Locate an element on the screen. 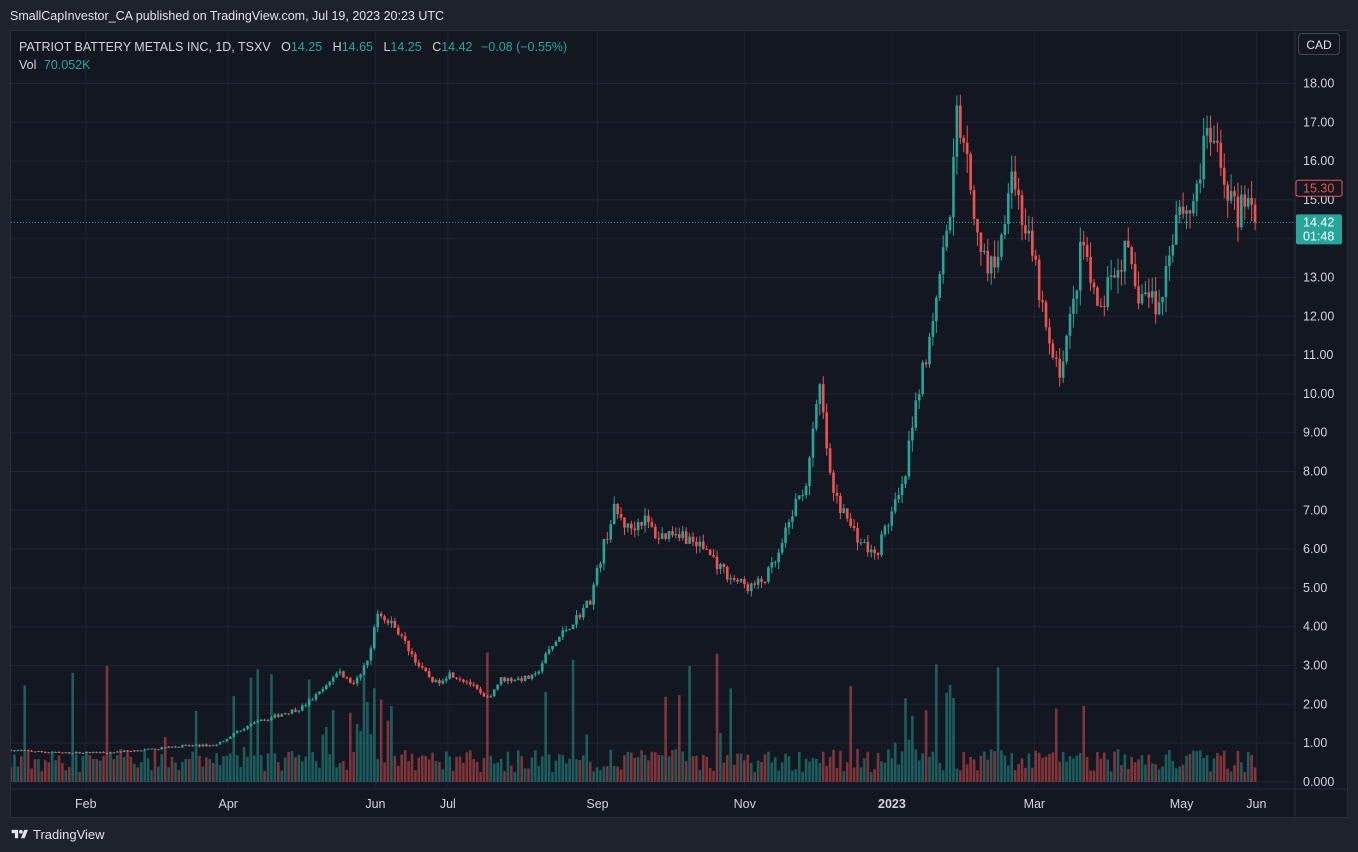 The width and height of the screenshot is (1358, 852). prev-close-label: 15.30 is located at coordinates (1318, 188).